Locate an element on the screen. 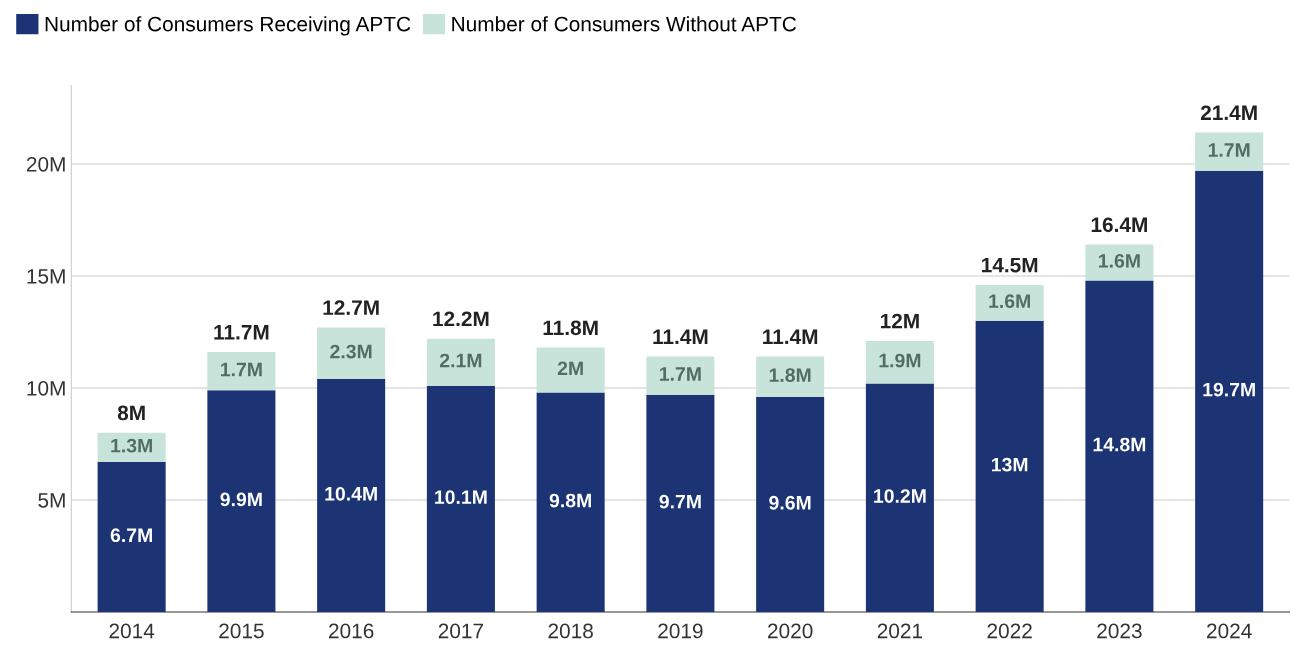 Image resolution: width=1296 pixels, height=658 pixels. data-label: 1.3M is located at coordinates (131, 445).